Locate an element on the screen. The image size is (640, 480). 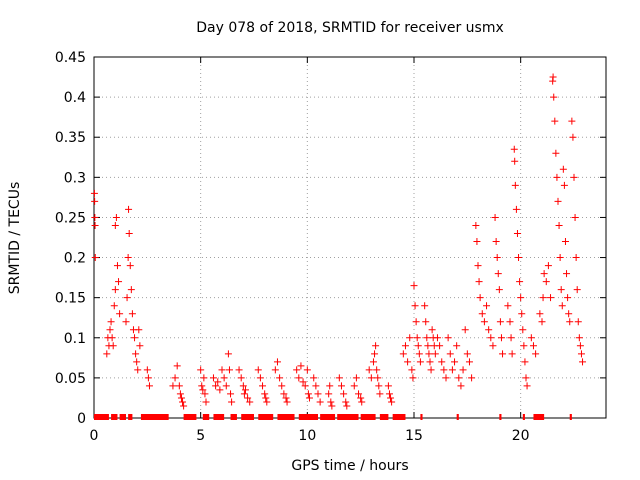
y-tick-label: 0.1 is located at coordinates (75, 339).